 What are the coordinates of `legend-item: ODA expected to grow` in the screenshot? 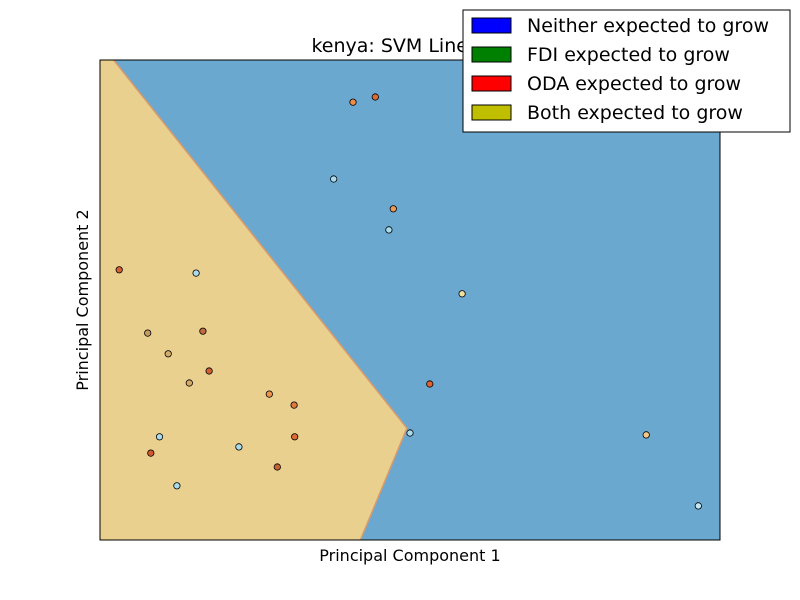 It's located at (606, 84).